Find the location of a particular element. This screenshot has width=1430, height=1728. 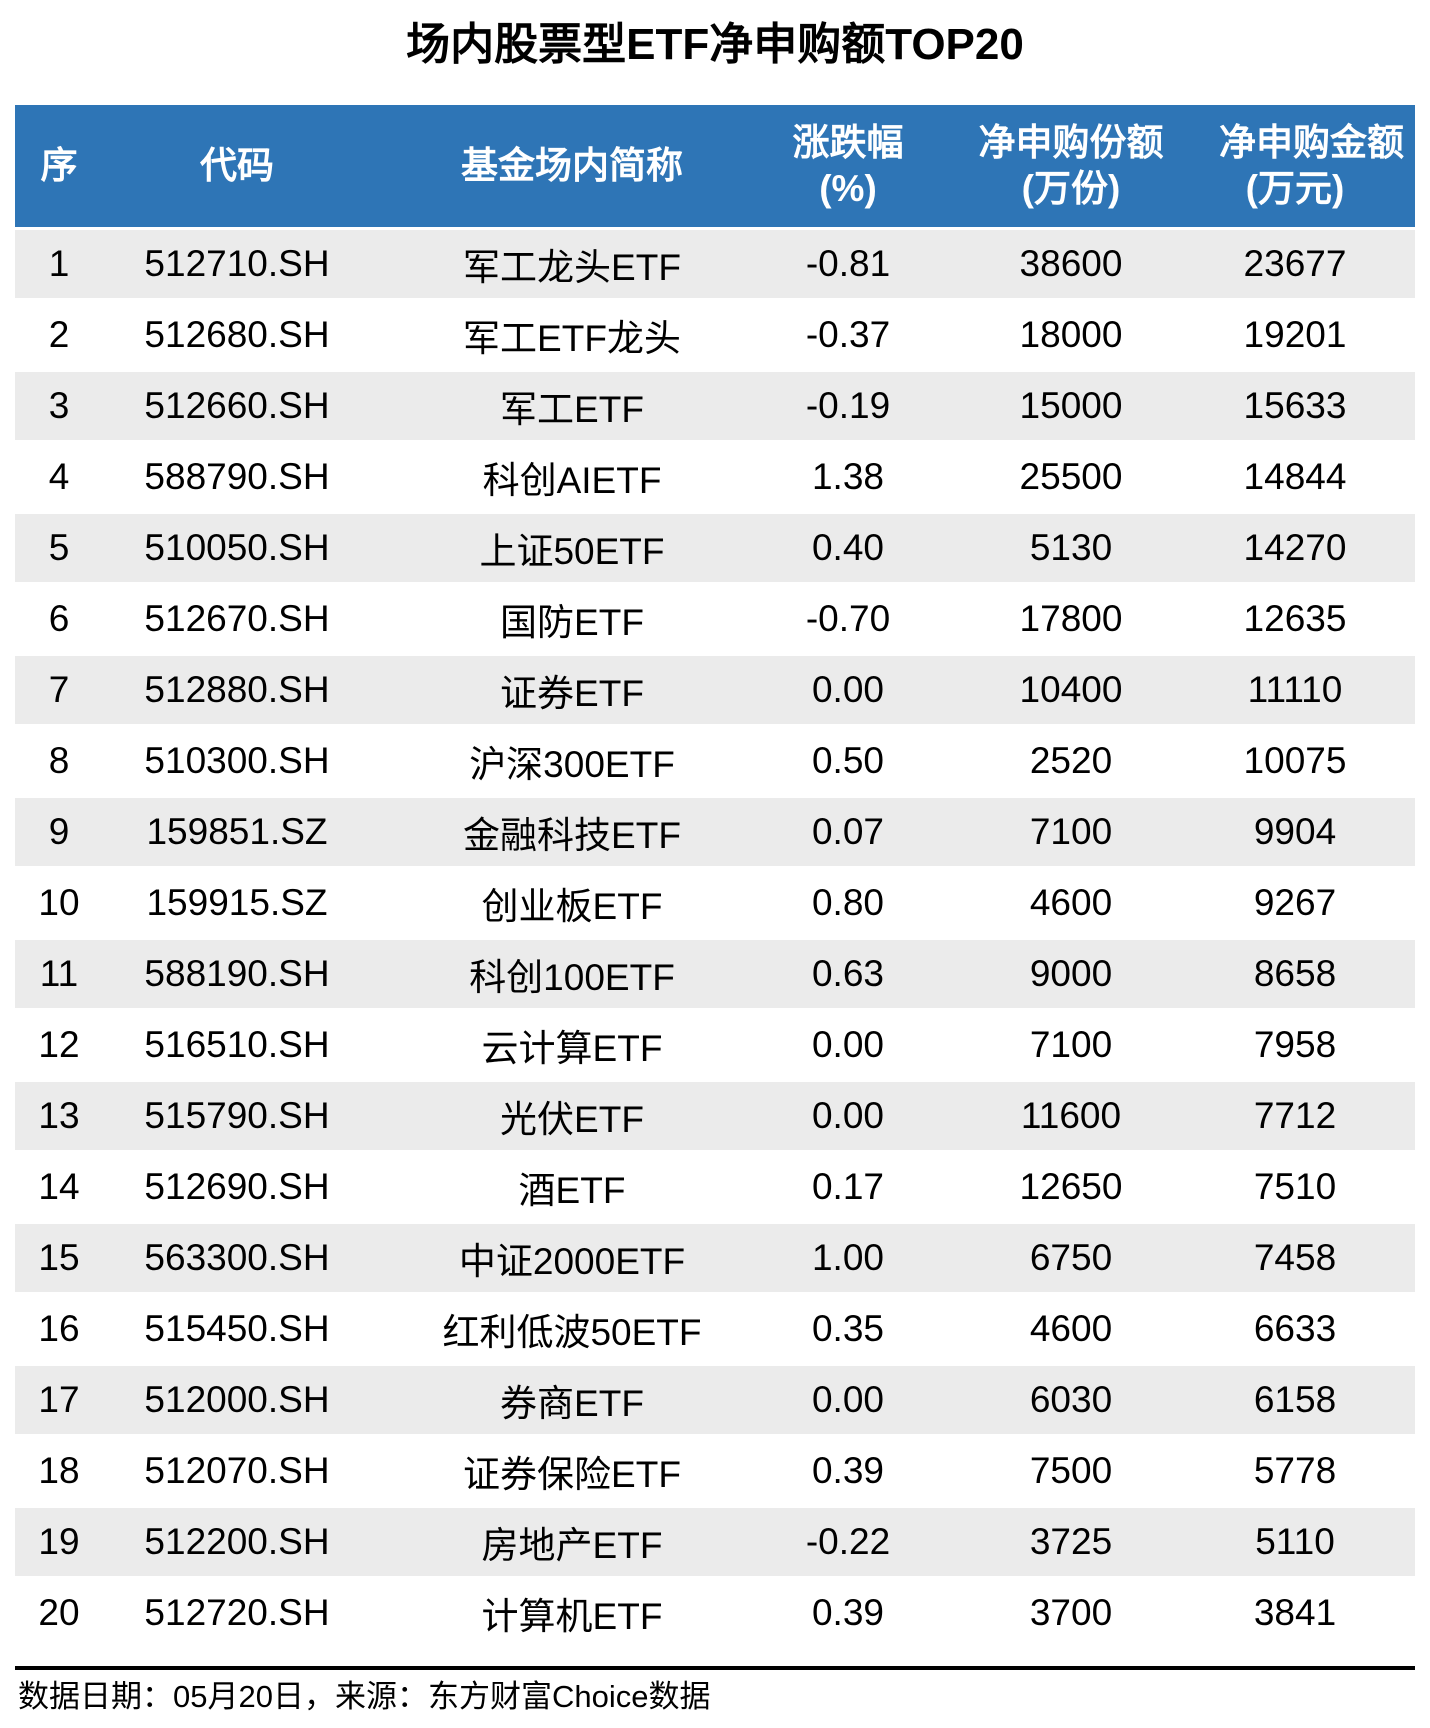

col-header-net-amount: 净申购金额 (万元) is located at coordinates (1317, 166).